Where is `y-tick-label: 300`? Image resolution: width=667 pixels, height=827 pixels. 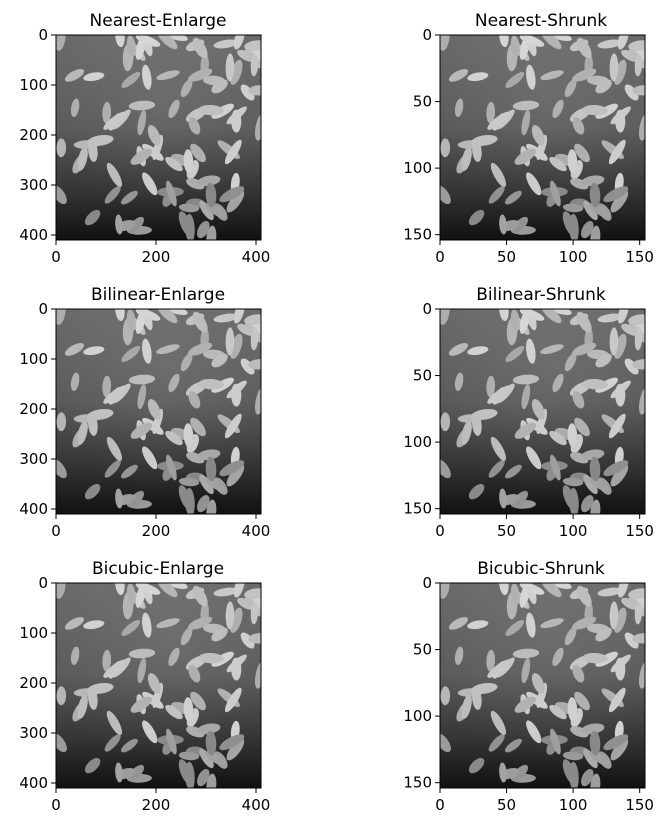 y-tick-label: 300 is located at coordinates (33, 185).